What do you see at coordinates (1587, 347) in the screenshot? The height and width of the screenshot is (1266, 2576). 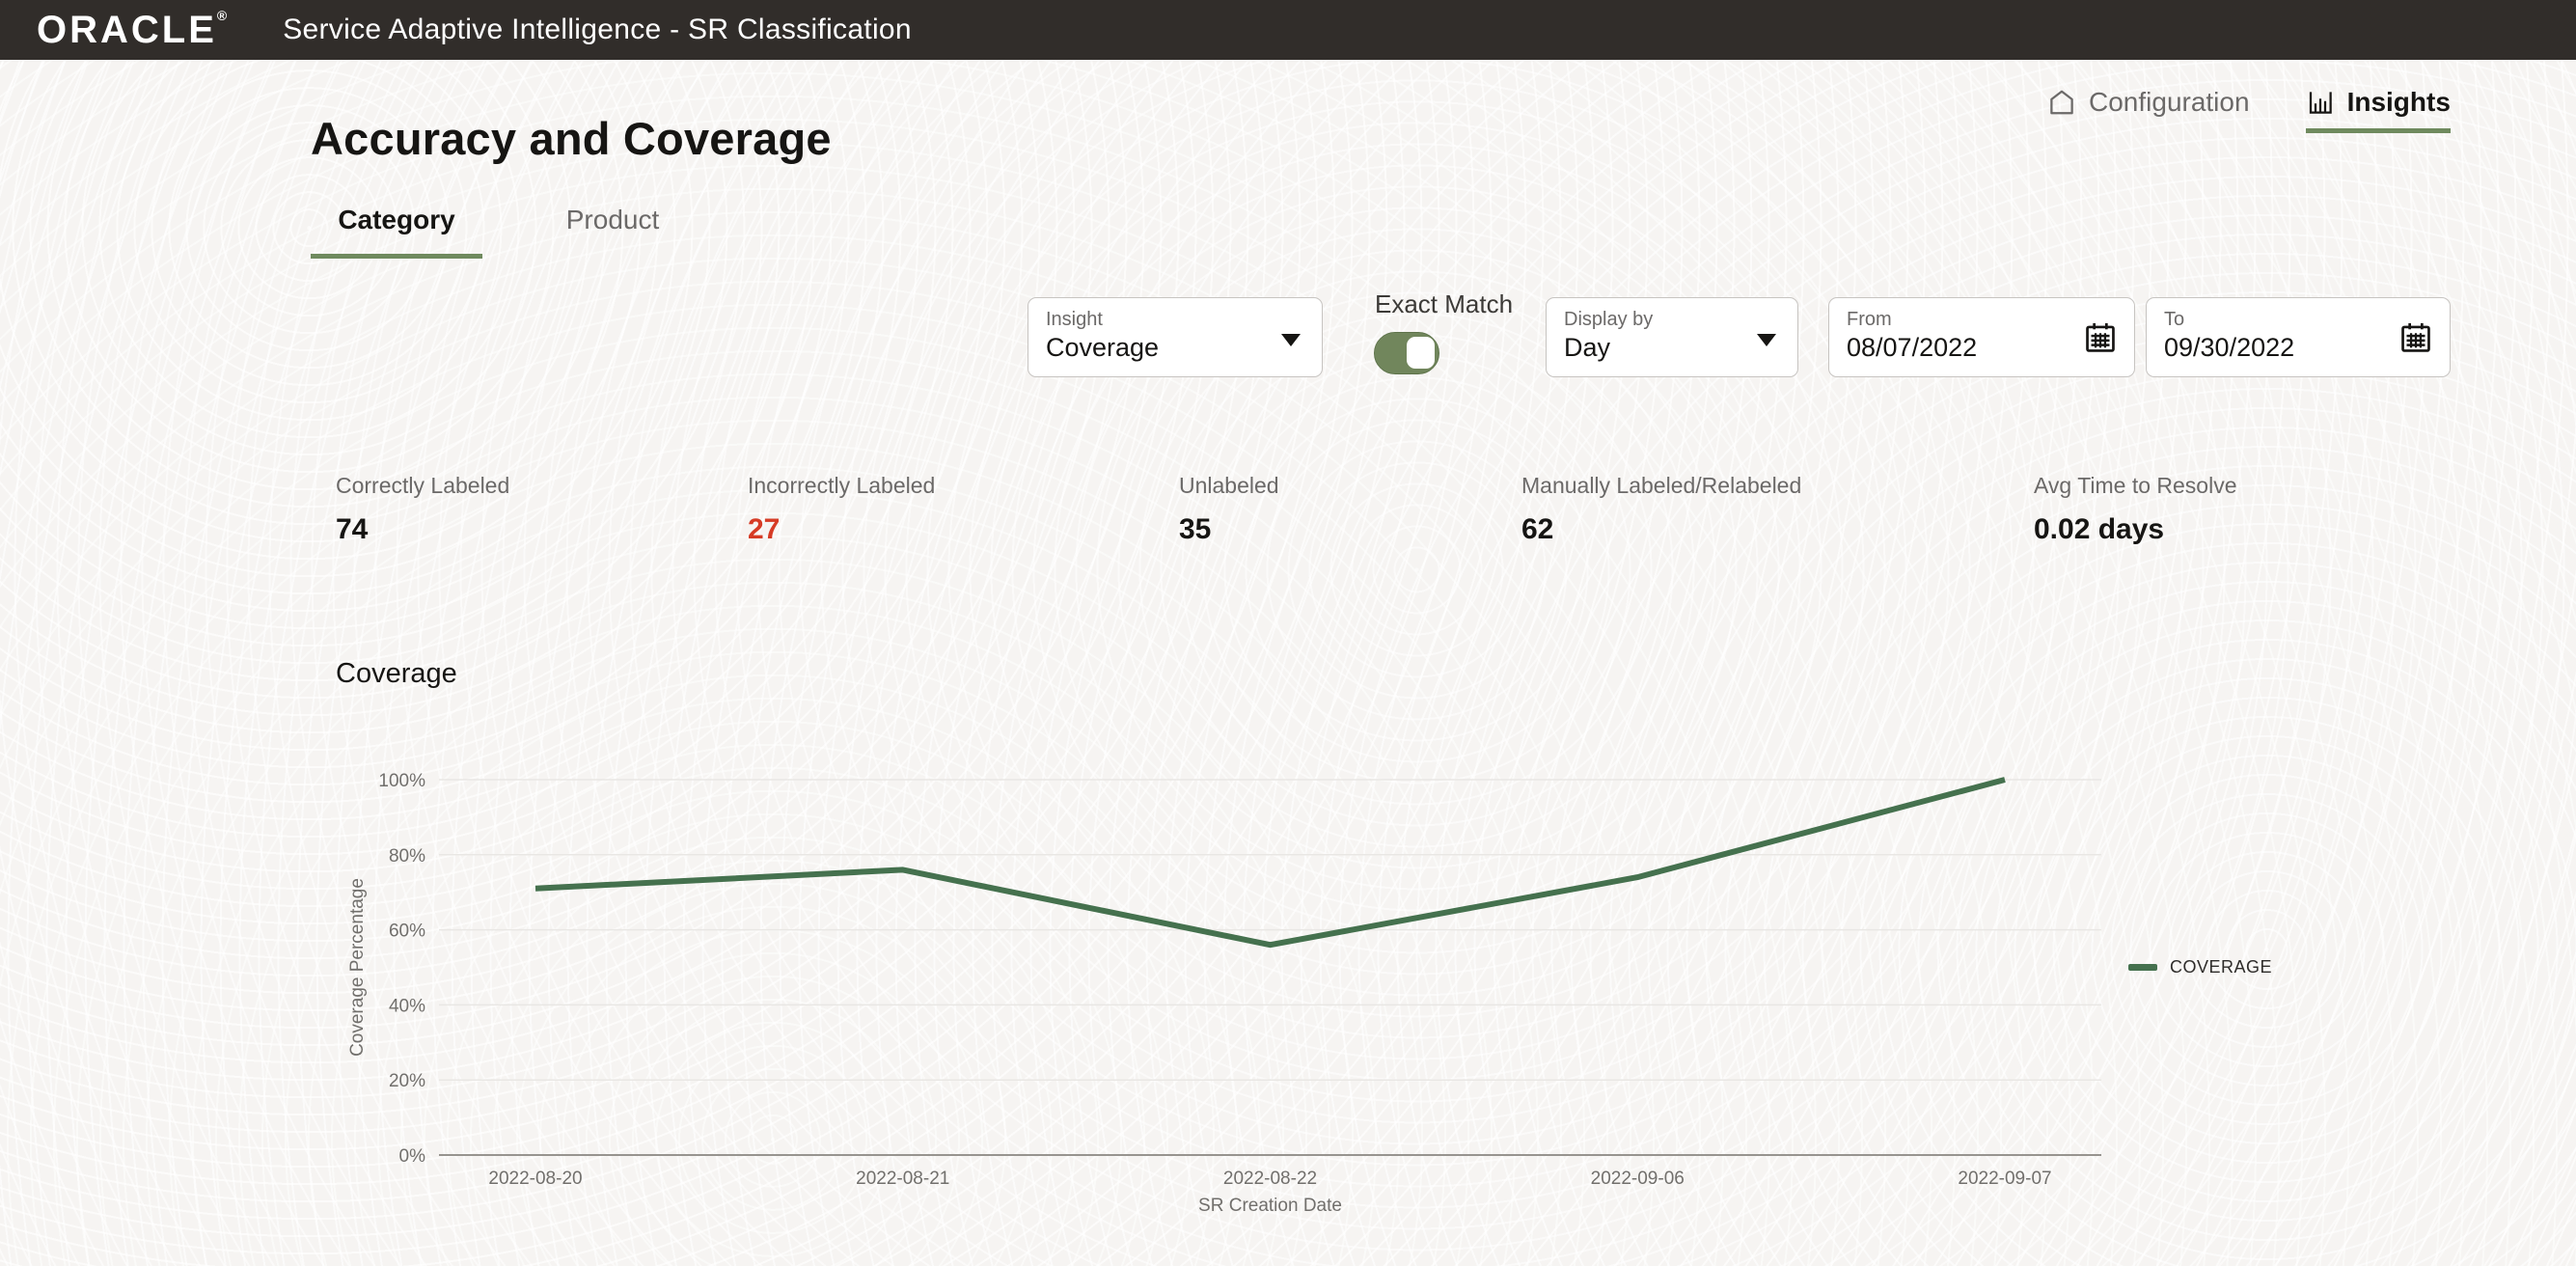 I see `display-by-value: Day` at bounding box center [1587, 347].